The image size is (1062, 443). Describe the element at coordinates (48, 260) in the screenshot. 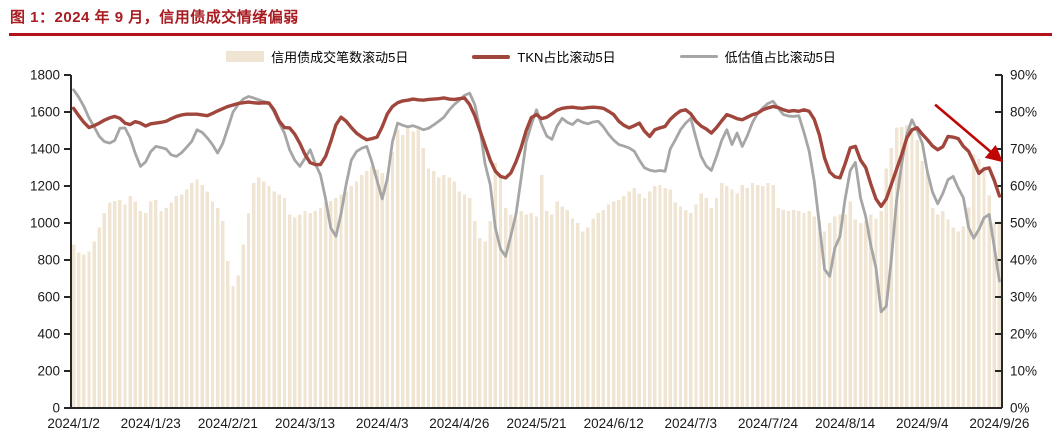

I see `y-left-tick-label: 800` at that location.